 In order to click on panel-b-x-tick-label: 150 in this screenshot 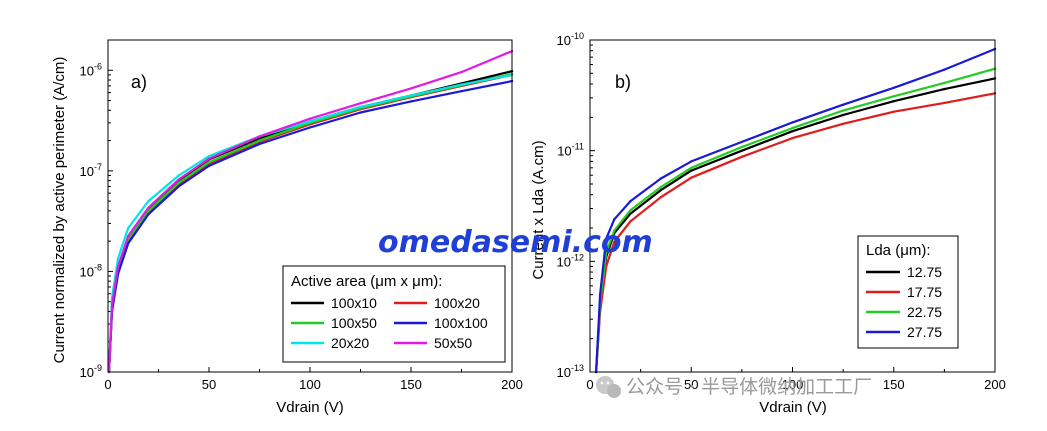, I will do `click(894, 384)`.